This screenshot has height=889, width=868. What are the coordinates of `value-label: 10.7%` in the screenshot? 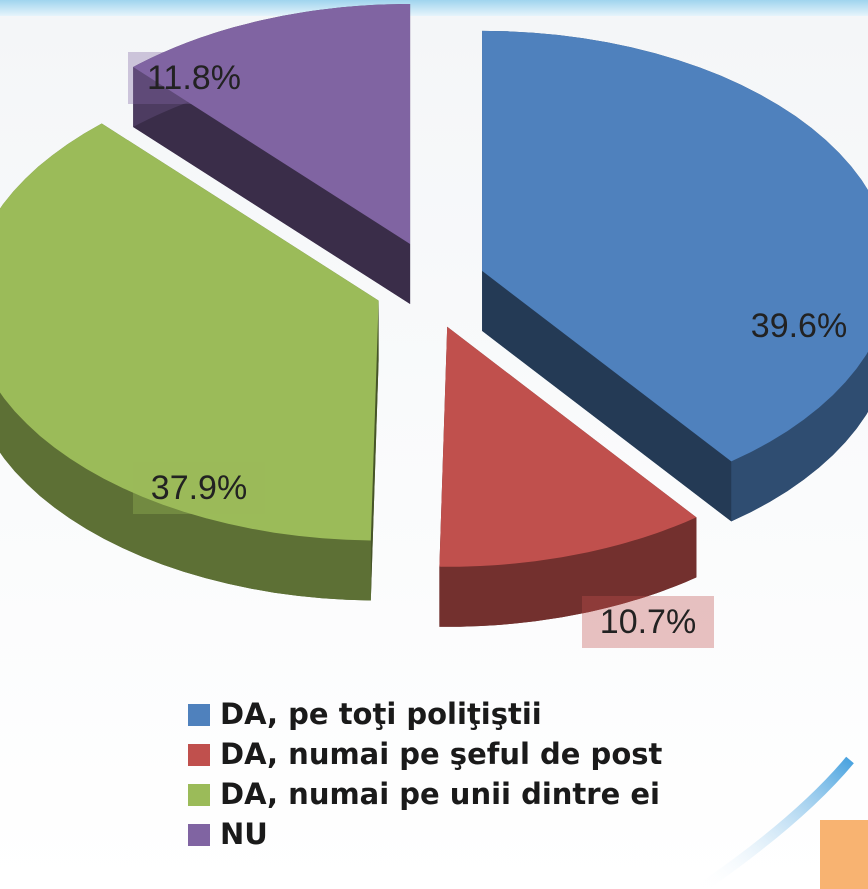 It's located at (648, 622).